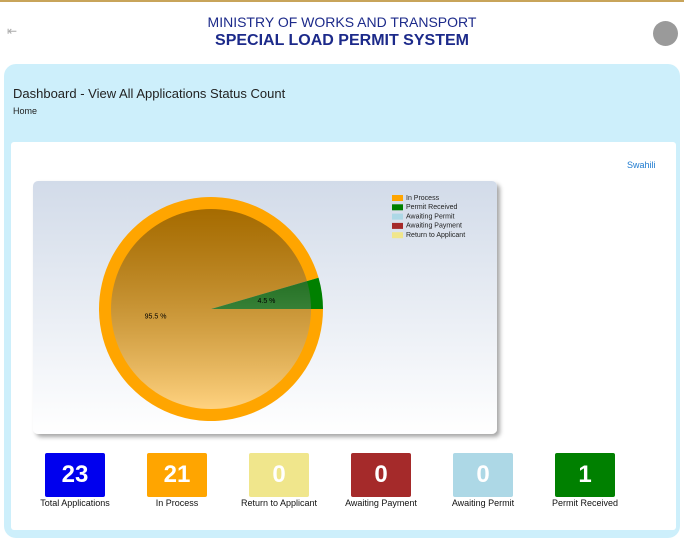  What do you see at coordinates (665, 33) in the screenshot?
I see `user-avatar` at bounding box center [665, 33].